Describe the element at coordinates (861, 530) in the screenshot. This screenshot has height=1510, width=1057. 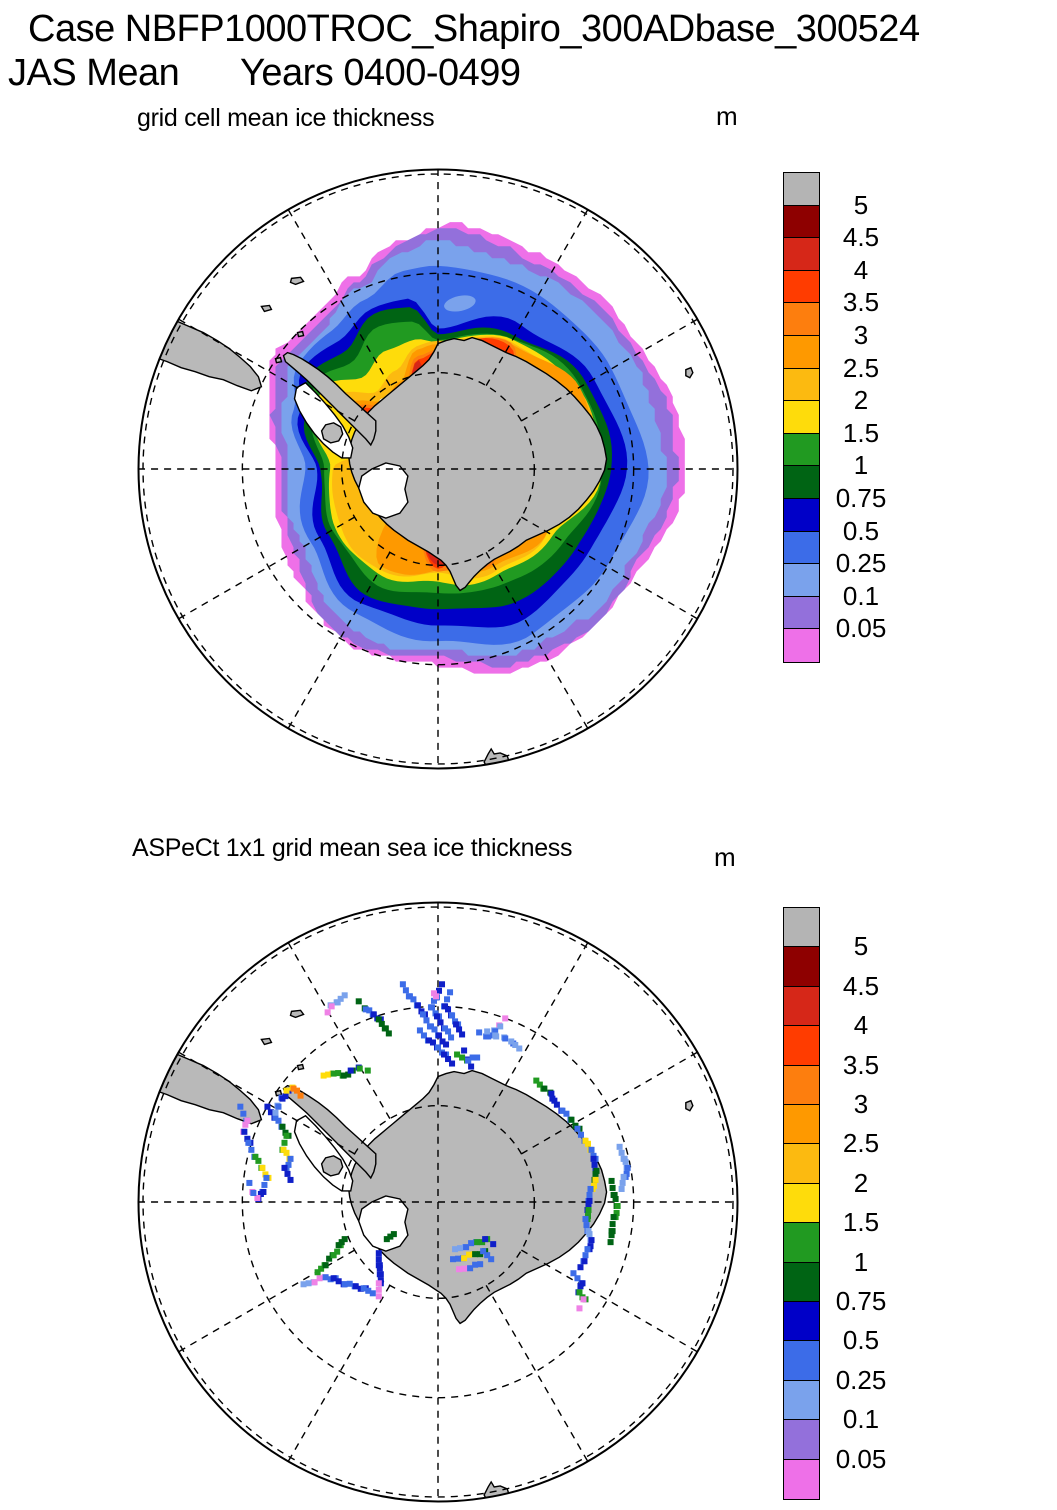
I see `colorbar-label: 0.5` at that location.